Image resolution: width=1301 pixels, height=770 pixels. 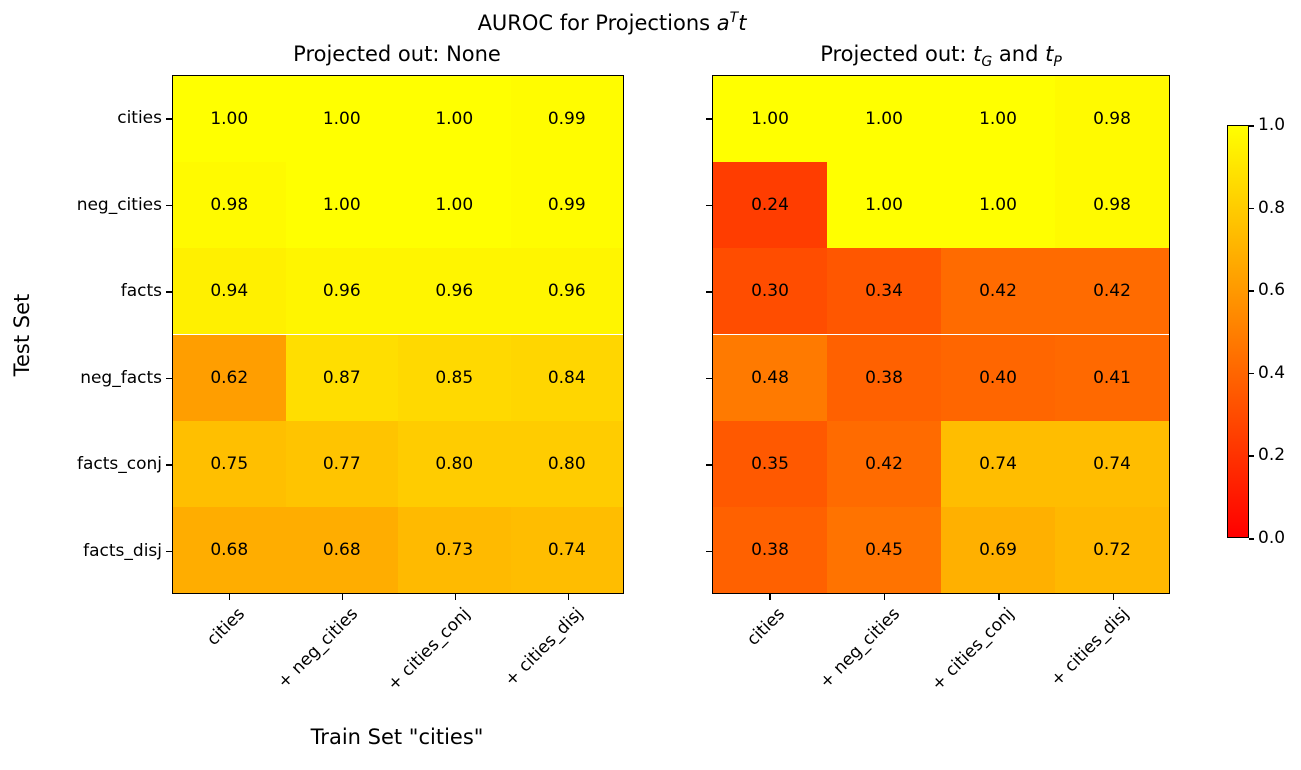 What do you see at coordinates (1272, 207) in the screenshot?
I see `colorbar-tick-label: 0.8` at bounding box center [1272, 207].